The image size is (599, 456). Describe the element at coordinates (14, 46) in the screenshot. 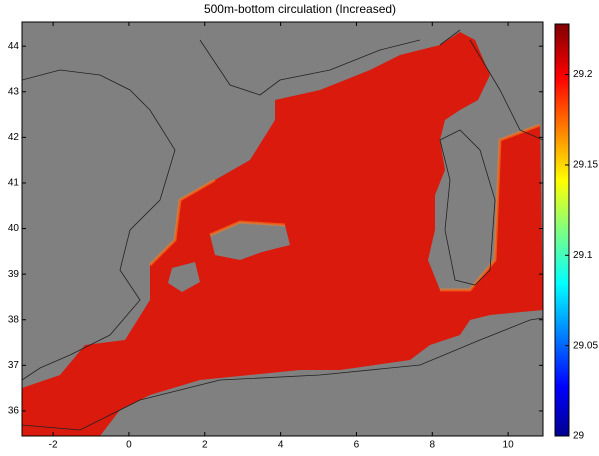

I see `y-tick-label: 44` at that location.